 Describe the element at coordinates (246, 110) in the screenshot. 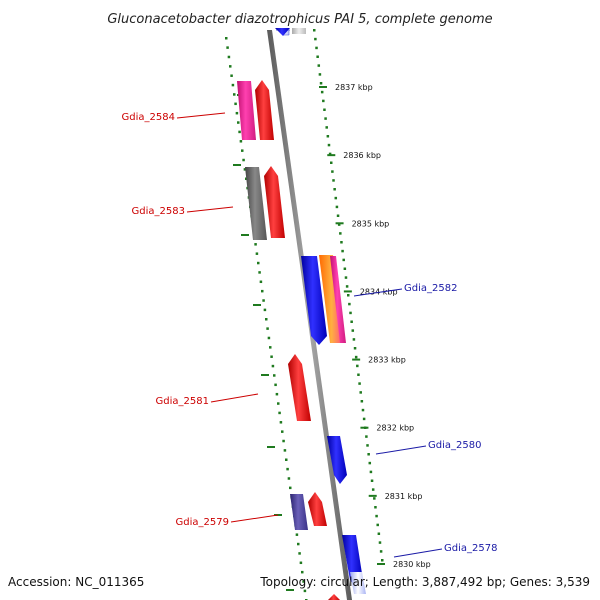

I see `gene-arrow-2584-magenta` at that location.